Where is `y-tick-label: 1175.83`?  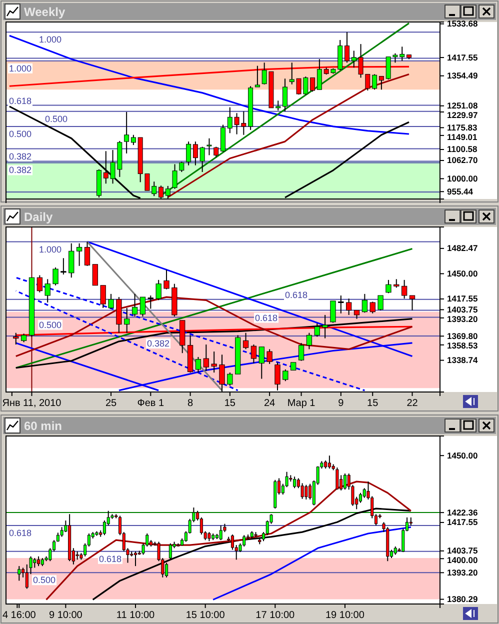
y-tick-label: 1175.83 is located at coordinates (462, 127).